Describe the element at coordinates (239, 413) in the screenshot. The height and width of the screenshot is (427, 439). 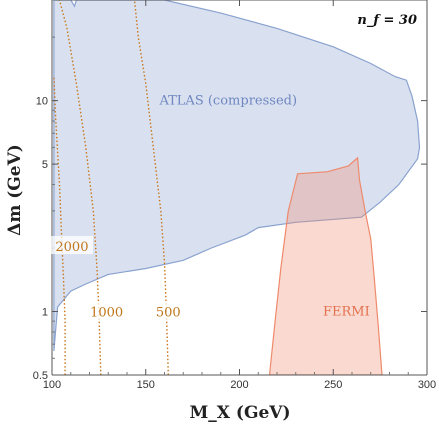
I see `x-axis-title: M_X (GeV)` at that location.